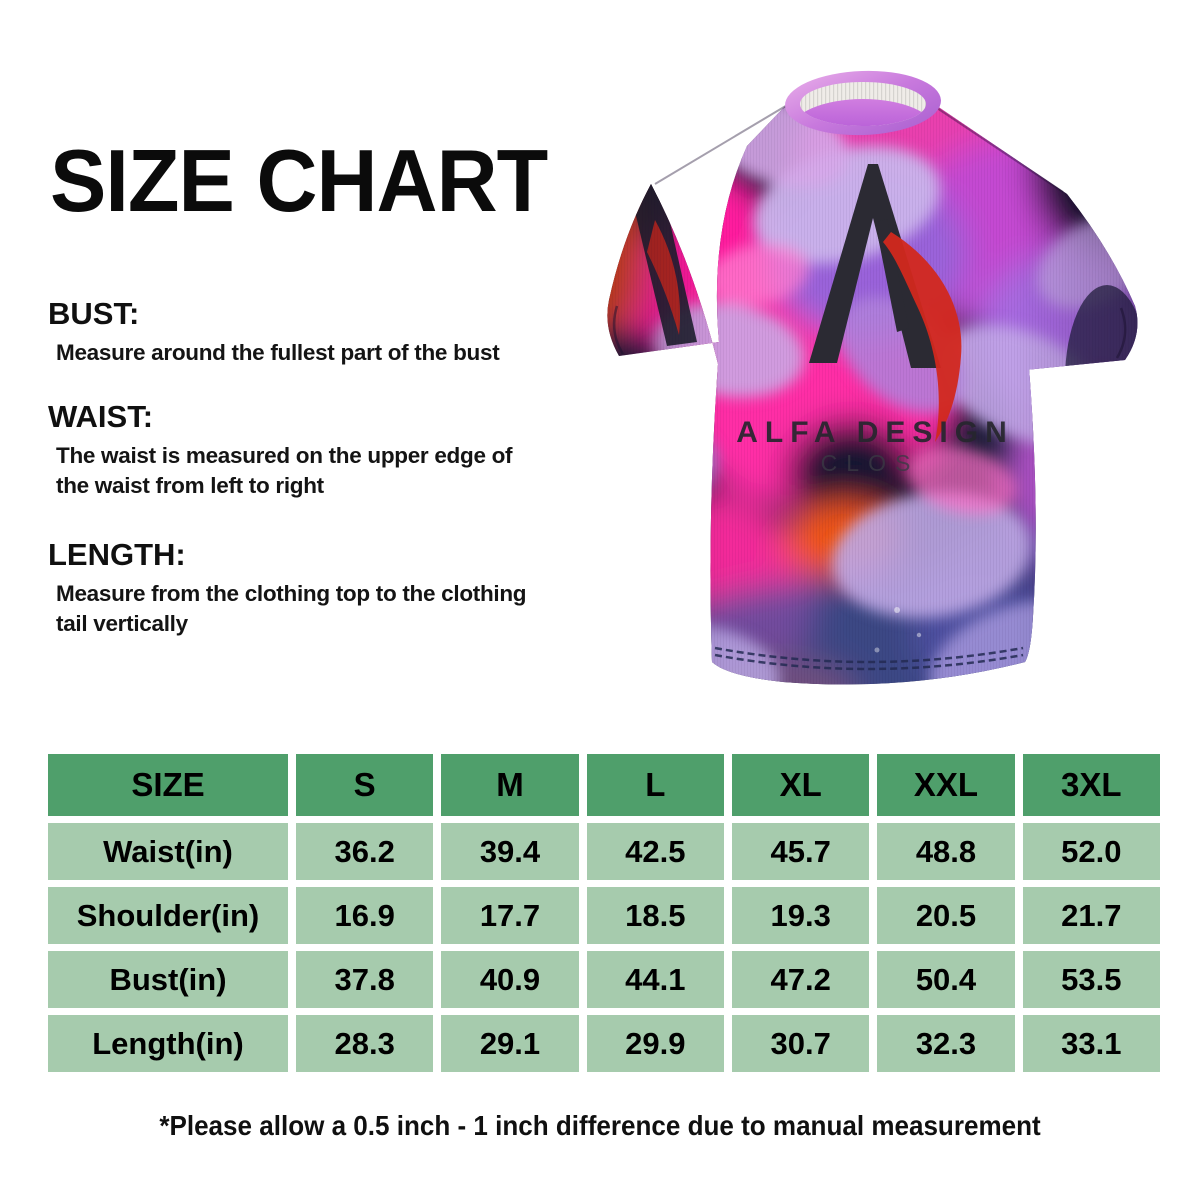 Image resolution: width=1200 pixels, height=1200 pixels. I want to click on guide-bust-heading: BUST:, so click(94, 313).